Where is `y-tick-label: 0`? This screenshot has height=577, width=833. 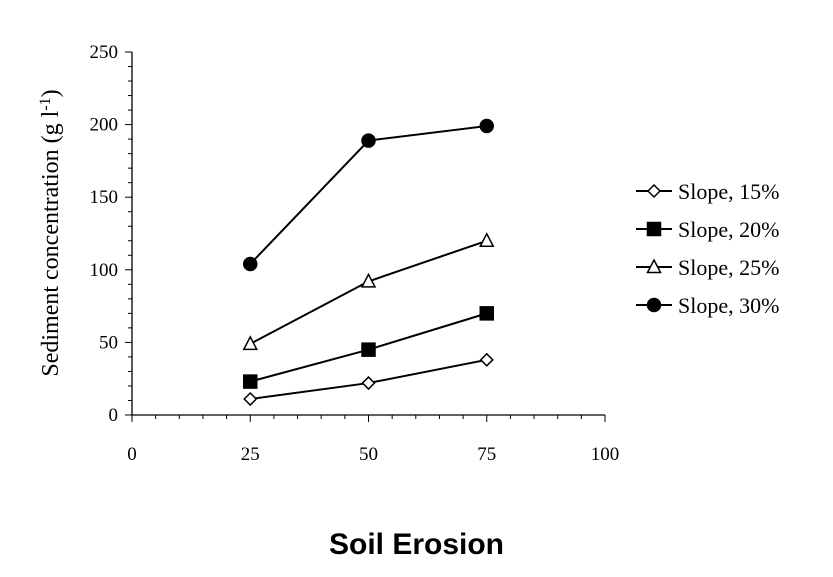 y-tick-label: 0 is located at coordinates (114, 415).